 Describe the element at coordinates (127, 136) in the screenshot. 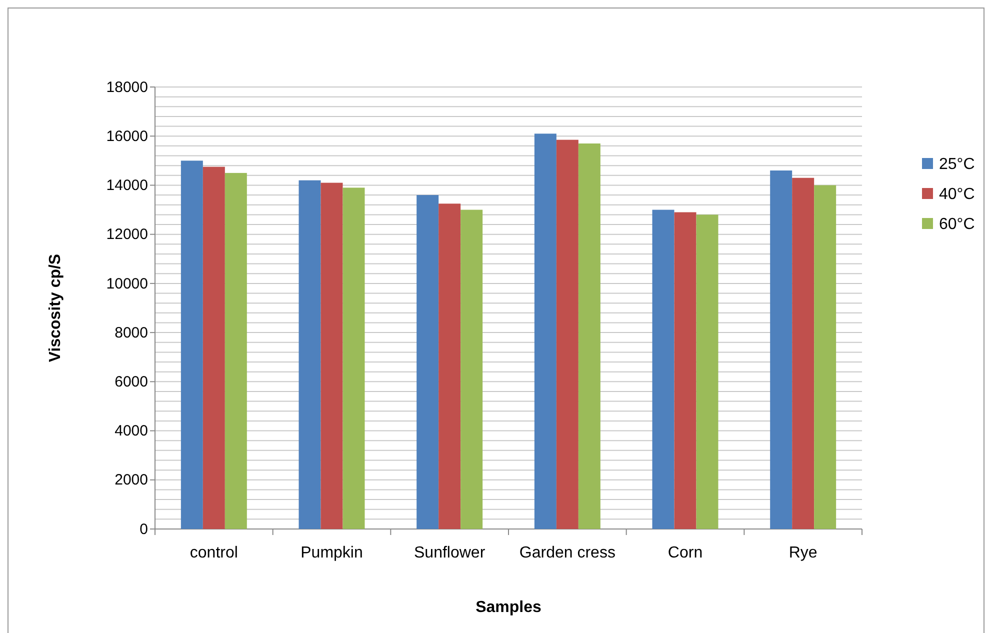

I see `y-tick-label: 16000` at that location.